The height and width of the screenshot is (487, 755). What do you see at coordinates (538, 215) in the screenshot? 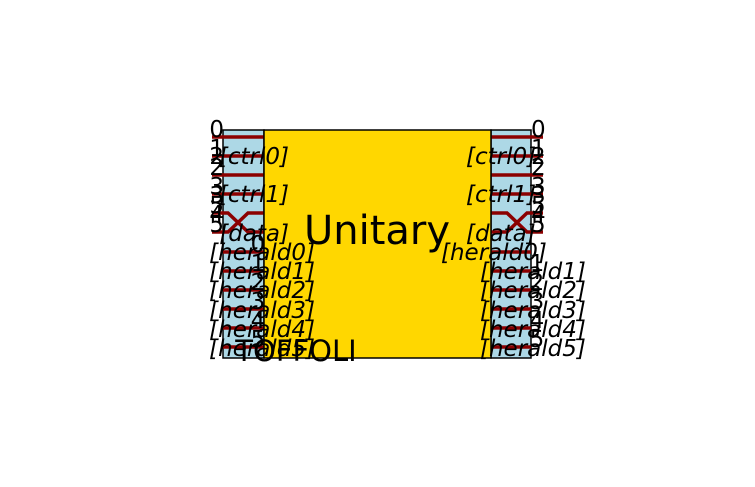
I see `right-number: 4` at bounding box center [538, 215].